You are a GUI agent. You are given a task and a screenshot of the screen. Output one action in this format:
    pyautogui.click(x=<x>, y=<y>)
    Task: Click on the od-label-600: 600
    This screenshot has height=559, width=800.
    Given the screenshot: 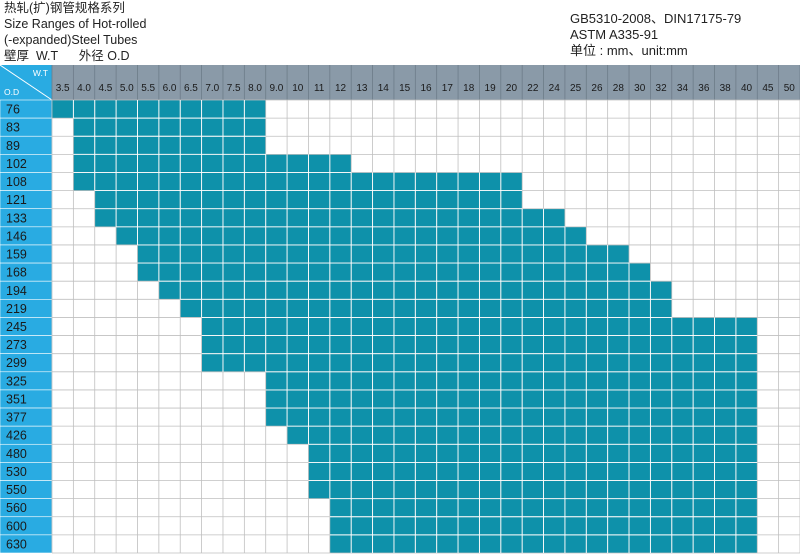 What is the action you would take?
    pyautogui.click(x=16, y=526)
    